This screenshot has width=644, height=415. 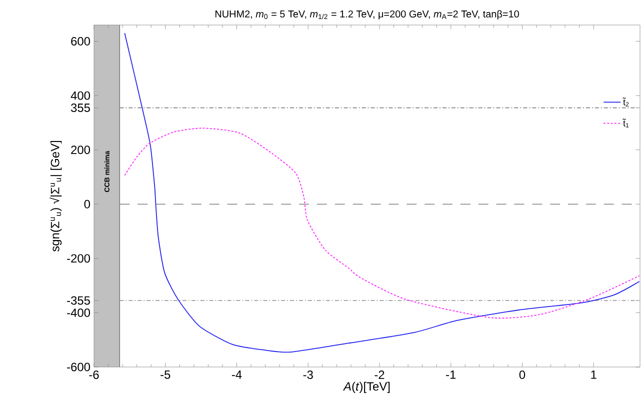 What do you see at coordinates (593, 374) in the screenshot?
I see `x-tick-label: 1` at bounding box center [593, 374].